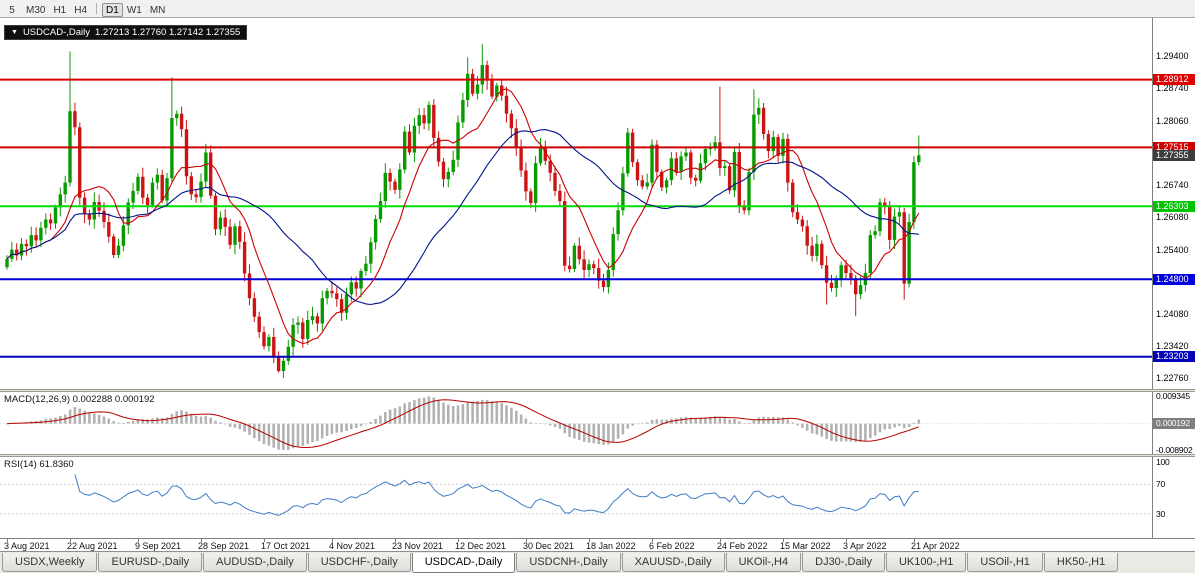  I want to click on date-label: 30 Dec 2021, so click(549, 546).